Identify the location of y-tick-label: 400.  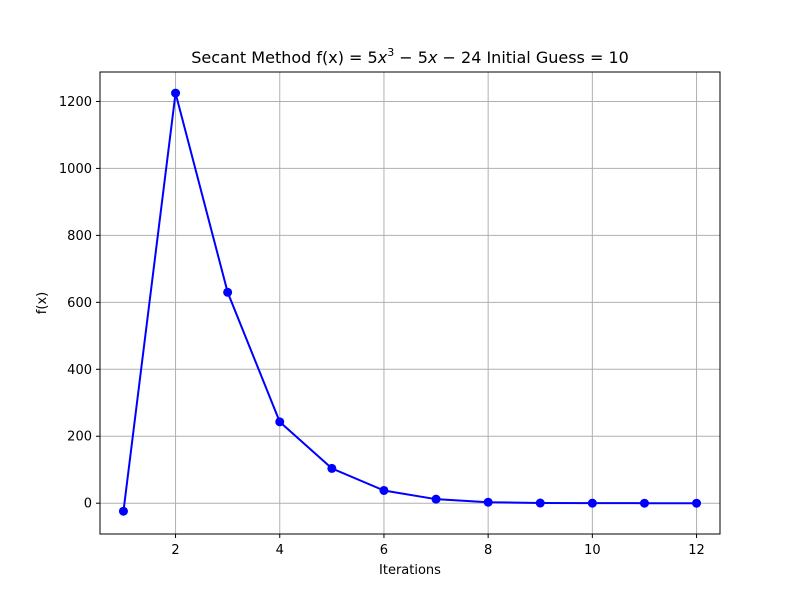
(79, 370).